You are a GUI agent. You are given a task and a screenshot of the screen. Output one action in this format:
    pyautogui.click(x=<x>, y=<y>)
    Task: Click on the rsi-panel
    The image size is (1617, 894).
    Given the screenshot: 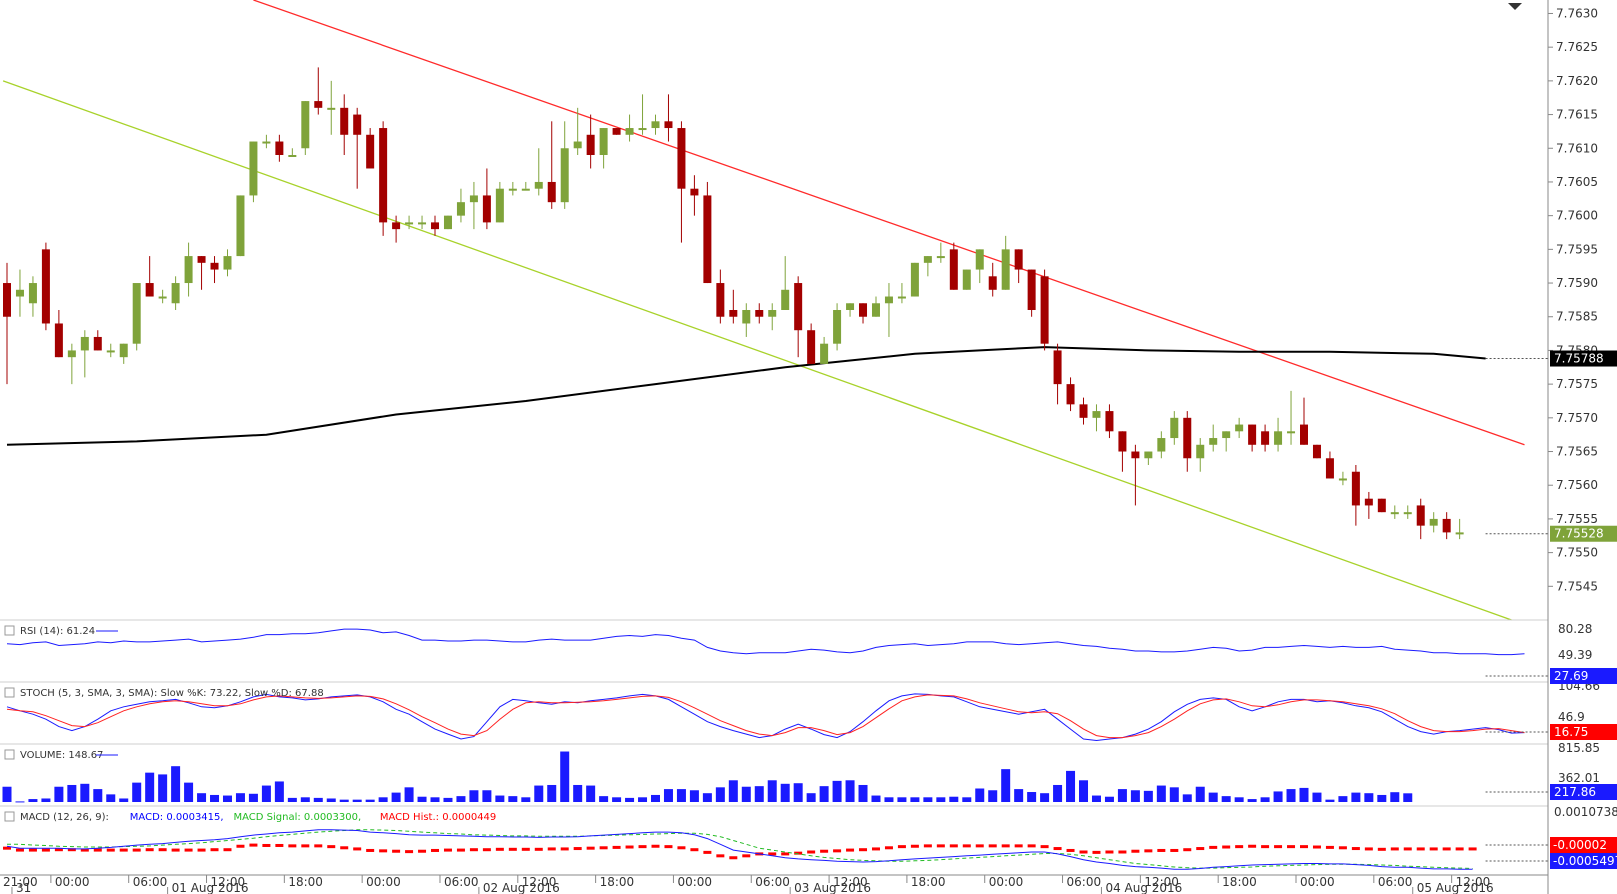 What is the action you would take?
    pyautogui.click(x=765, y=642)
    